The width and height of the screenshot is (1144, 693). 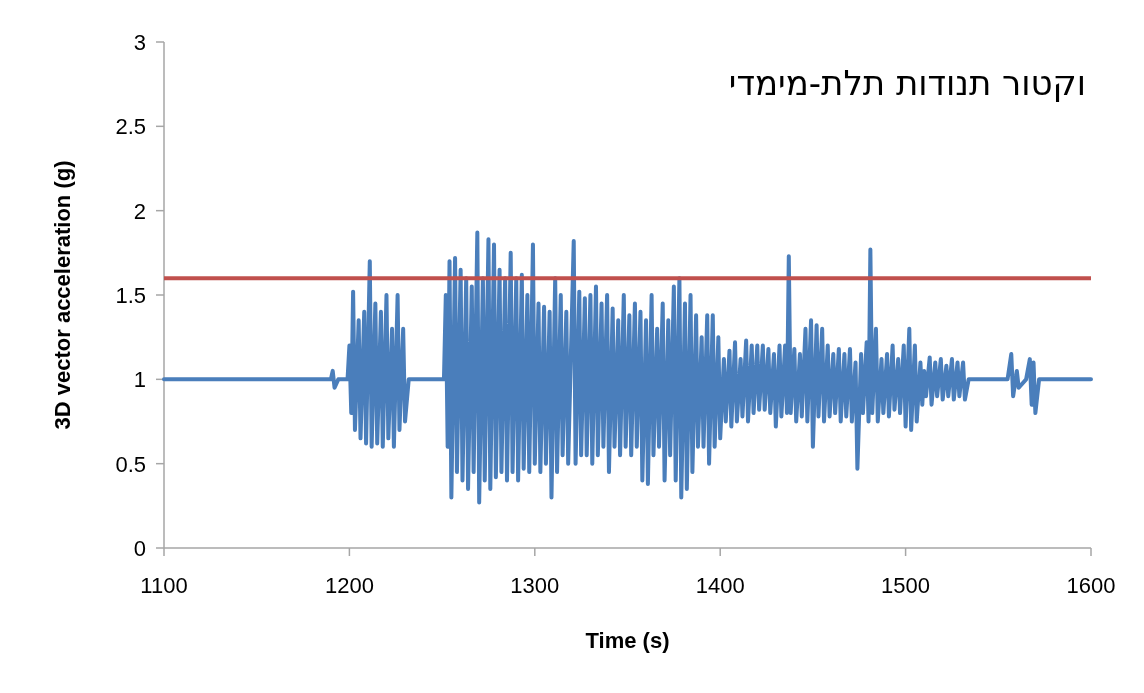 What do you see at coordinates (139, 211) in the screenshot?
I see `y-tick-label: 2` at bounding box center [139, 211].